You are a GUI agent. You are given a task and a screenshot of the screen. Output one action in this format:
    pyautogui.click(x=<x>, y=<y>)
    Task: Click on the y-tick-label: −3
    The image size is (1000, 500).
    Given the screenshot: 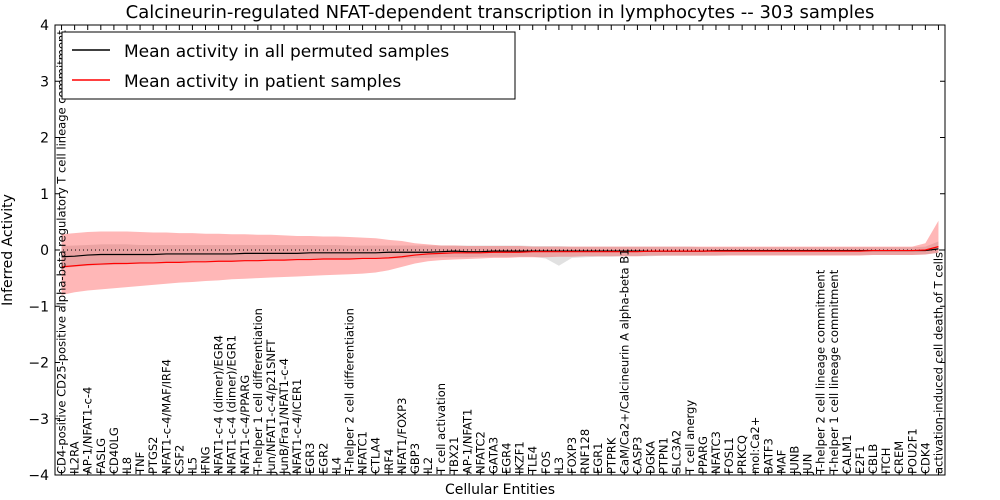 What is the action you would take?
    pyautogui.click(x=38, y=420)
    